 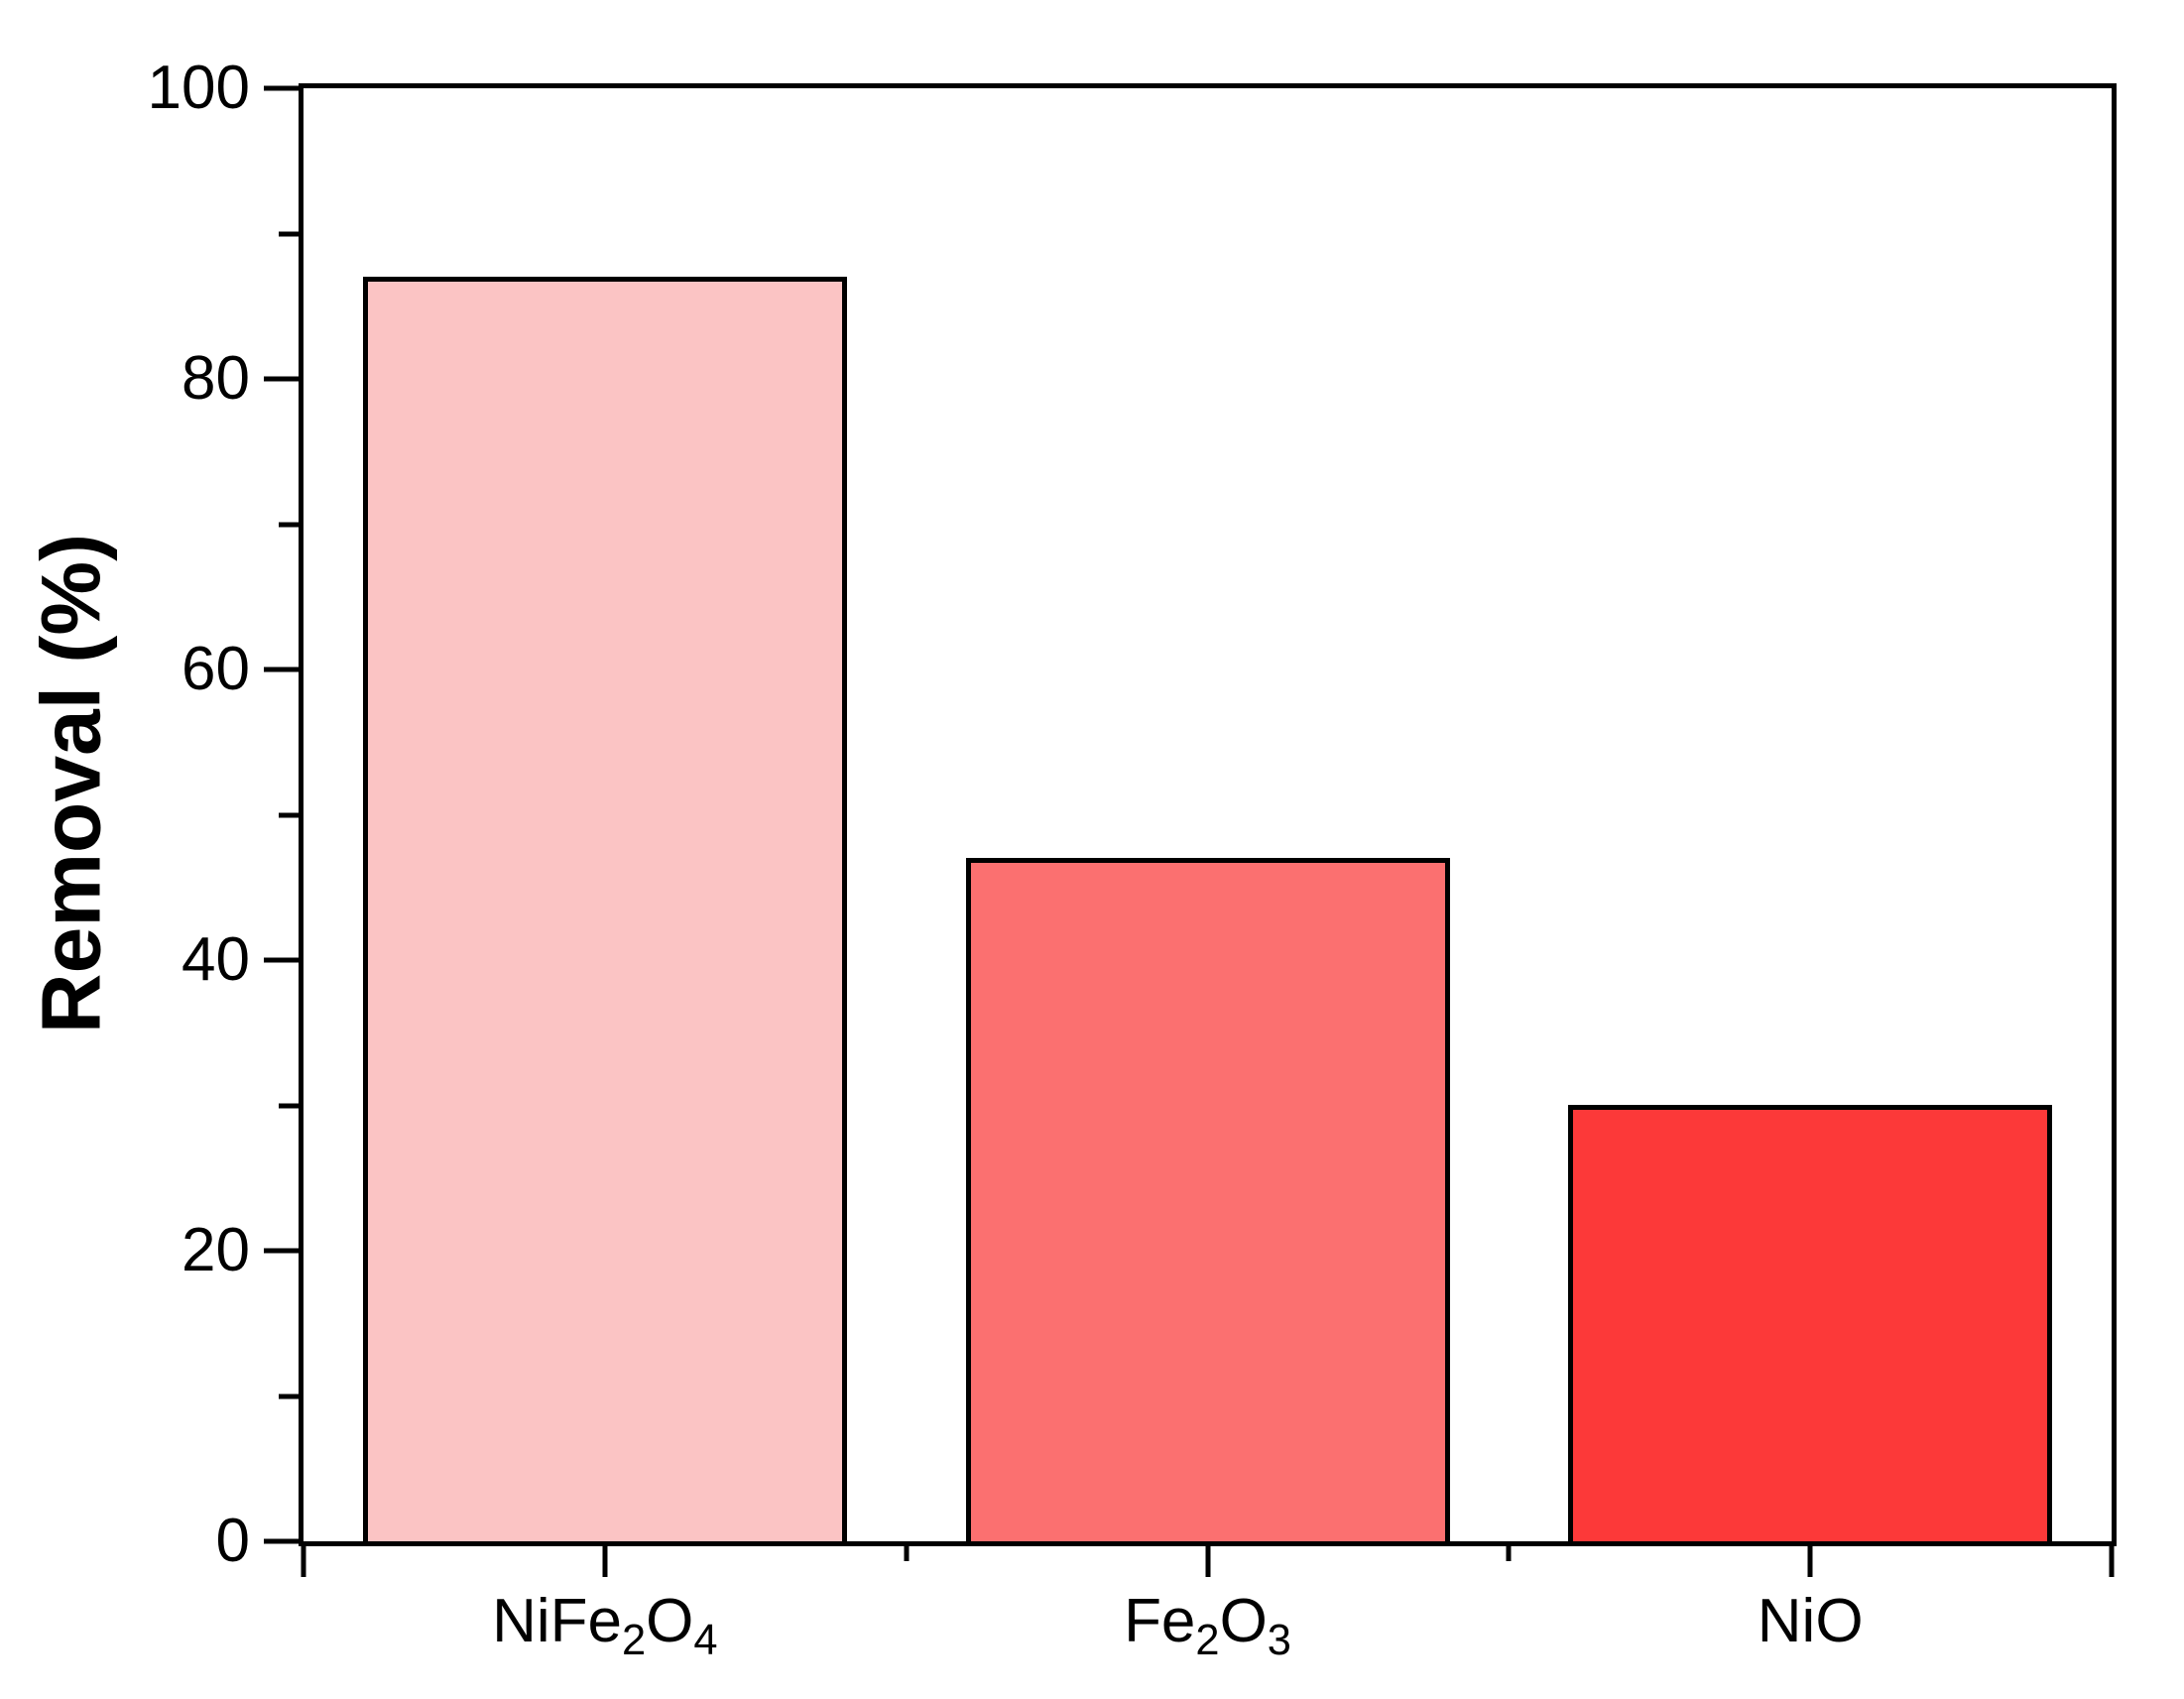 What do you see at coordinates (705, 1641) in the screenshot?
I see `label-subscript: 4` at bounding box center [705, 1641].